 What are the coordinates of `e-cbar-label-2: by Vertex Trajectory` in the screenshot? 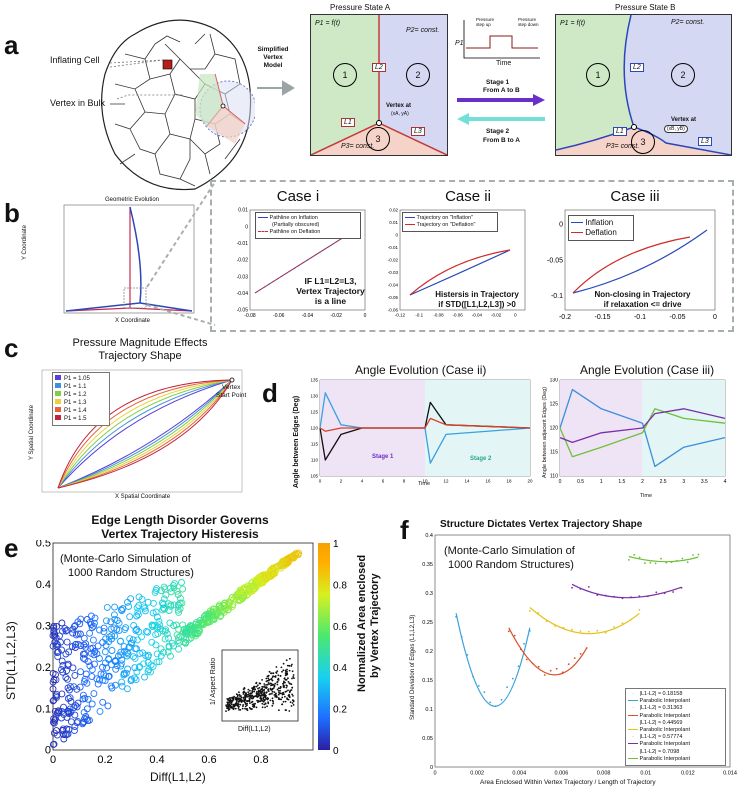 It's located at (375, 625).